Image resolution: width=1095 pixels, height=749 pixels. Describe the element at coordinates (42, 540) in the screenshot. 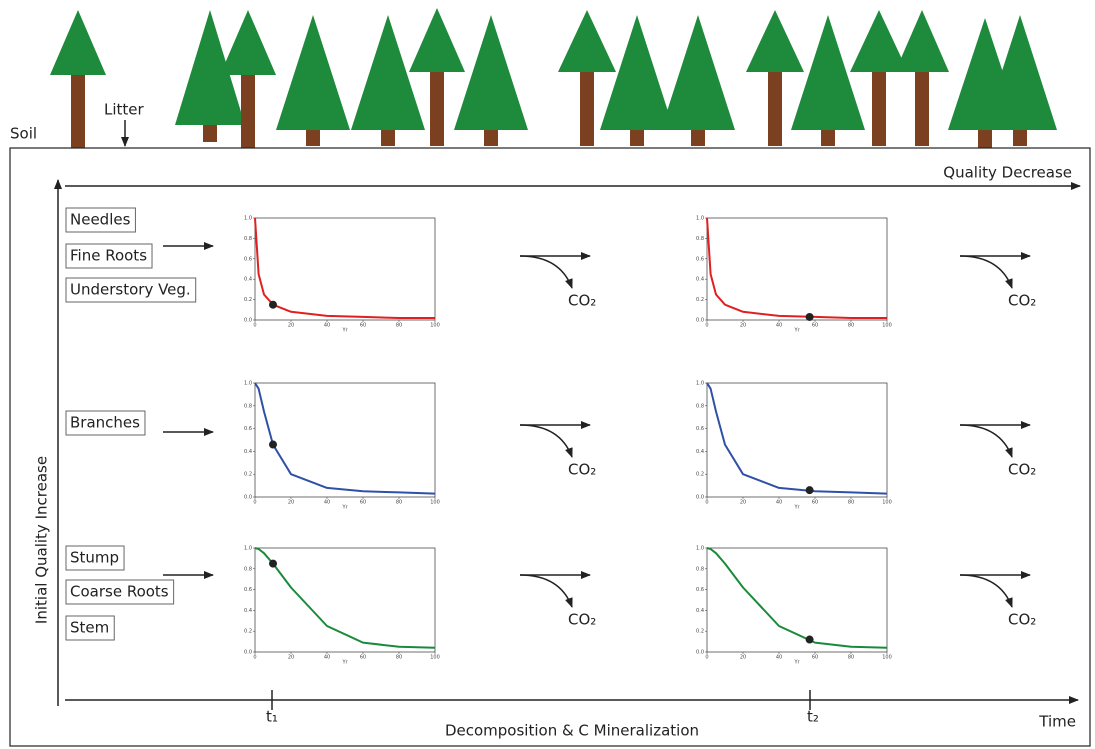

I see `quality-increase-label: Initial Quality Increase` at that location.